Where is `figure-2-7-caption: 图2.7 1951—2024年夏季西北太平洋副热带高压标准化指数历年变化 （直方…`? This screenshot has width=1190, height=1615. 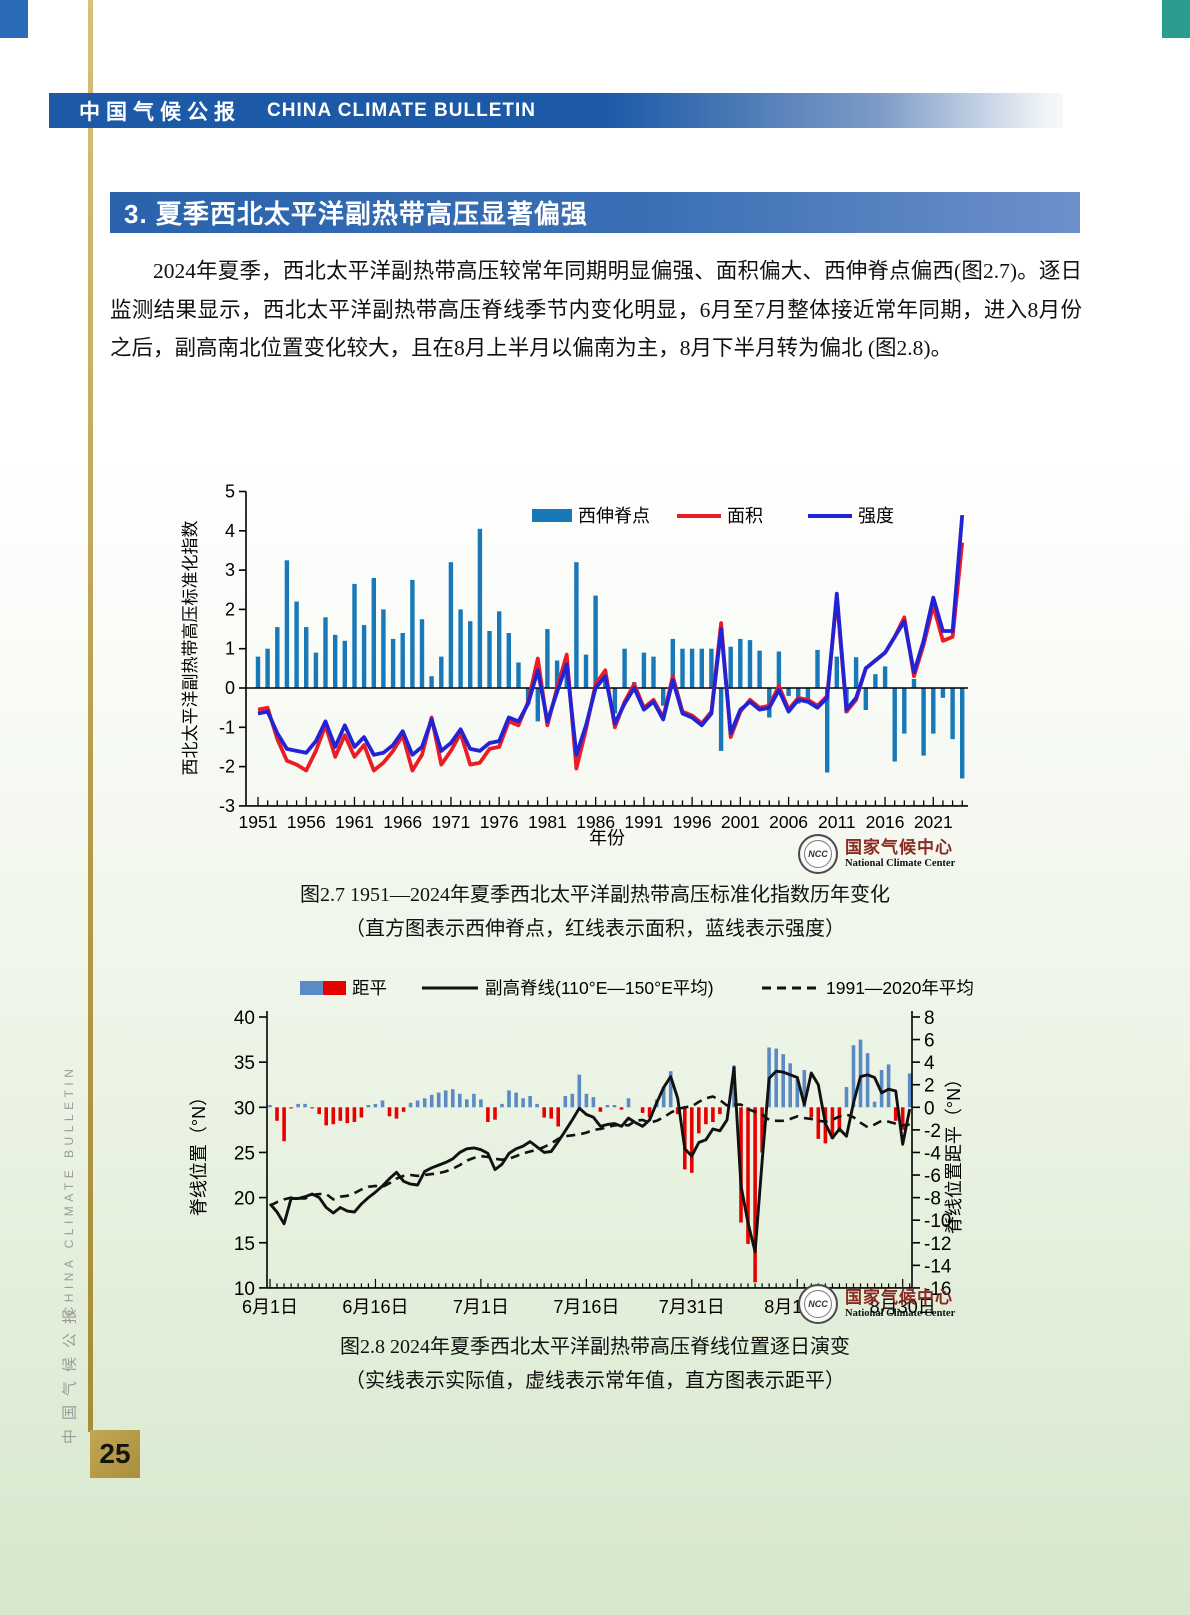 figure-2-7-caption: 图2.7 1951—2024年夏季西北太平洋副热带高压标准化指数历年变化 （直方… is located at coordinates (595, 912).